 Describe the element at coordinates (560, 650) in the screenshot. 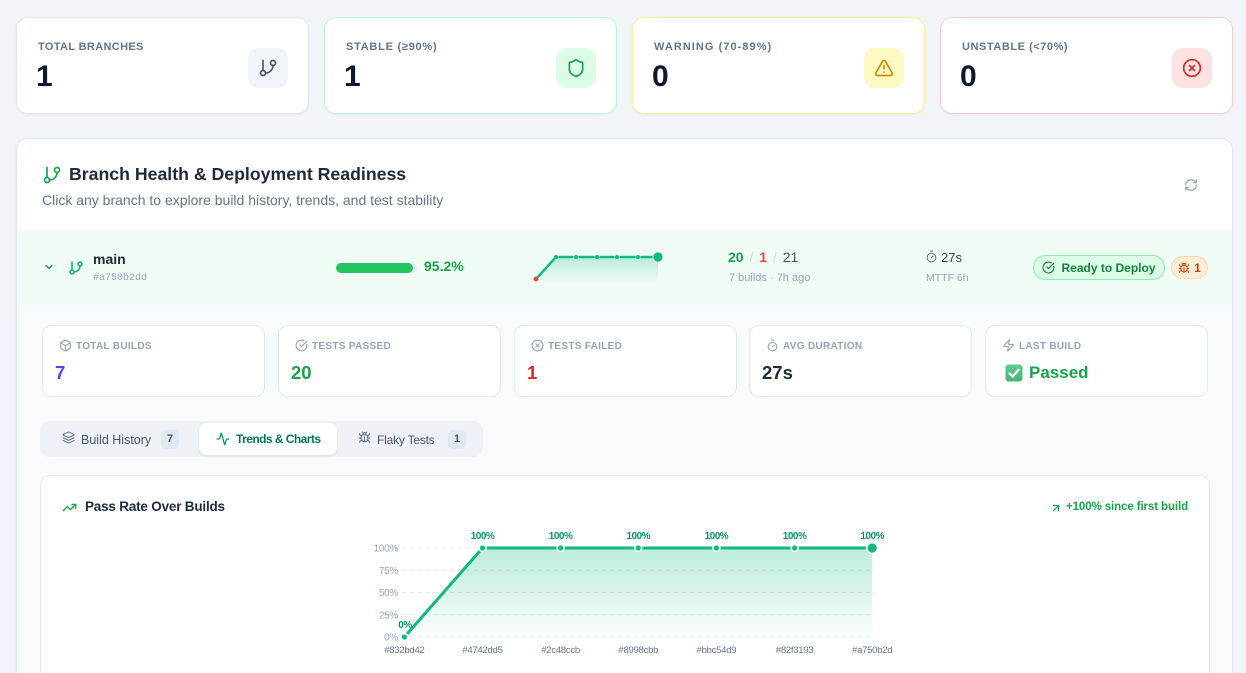

I see `svg-text: #2c48ccb` at that location.